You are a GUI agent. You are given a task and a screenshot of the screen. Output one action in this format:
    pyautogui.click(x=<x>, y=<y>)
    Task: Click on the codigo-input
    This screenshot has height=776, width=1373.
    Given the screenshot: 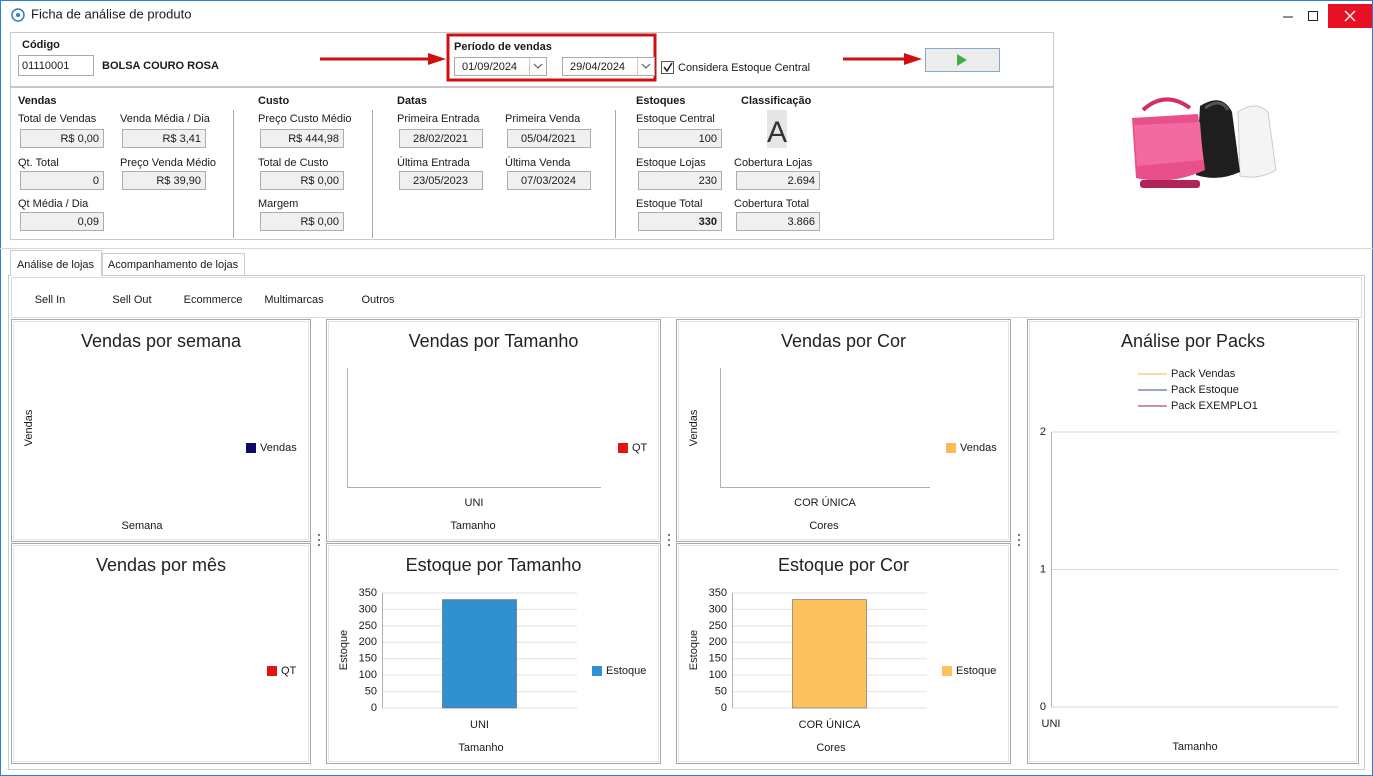 What is the action you would take?
    pyautogui.click(x=56, y=65)
    